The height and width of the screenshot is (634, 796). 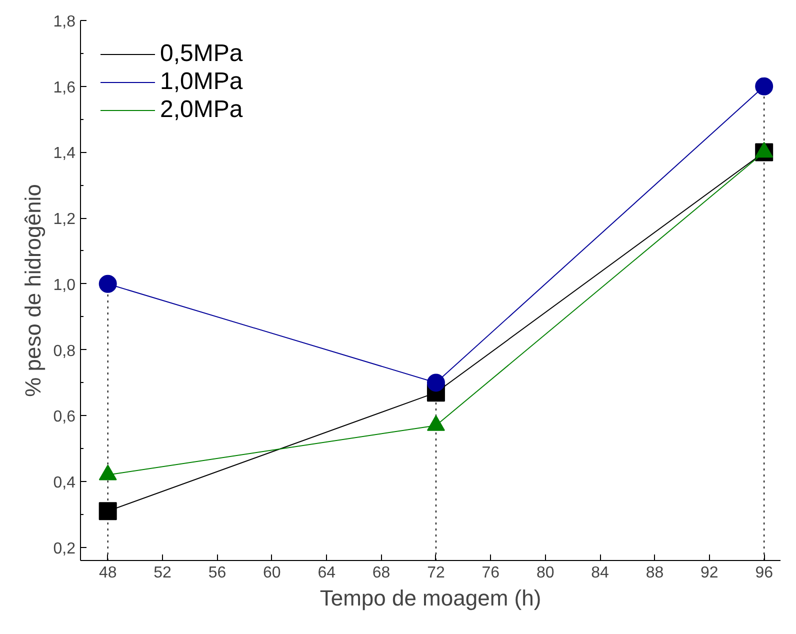 What do you see at coordinates (436, 573) in the screenshot?
I see `x-tick-label: 72` at bounding box center [436, 573].